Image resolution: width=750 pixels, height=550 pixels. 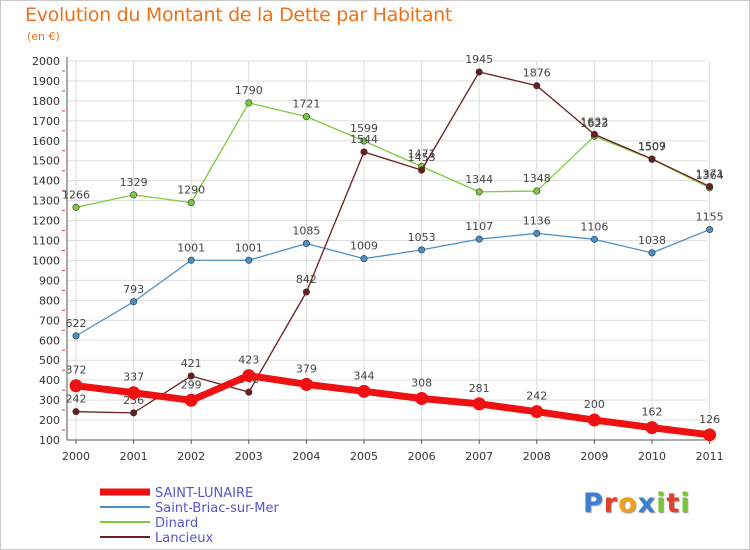 I want to click on data-label: 1790, so click(x=249, y=90).